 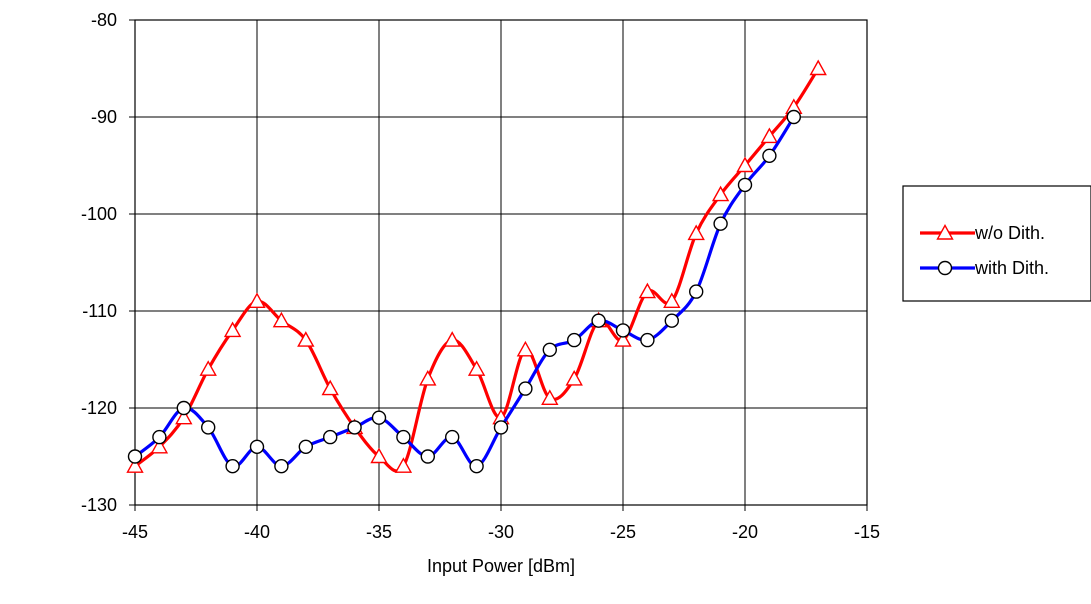 What do you see at coordinates (99, 214) in the screenshot?
I see `y-tick-label: -100` at bounding box center [99, 214].